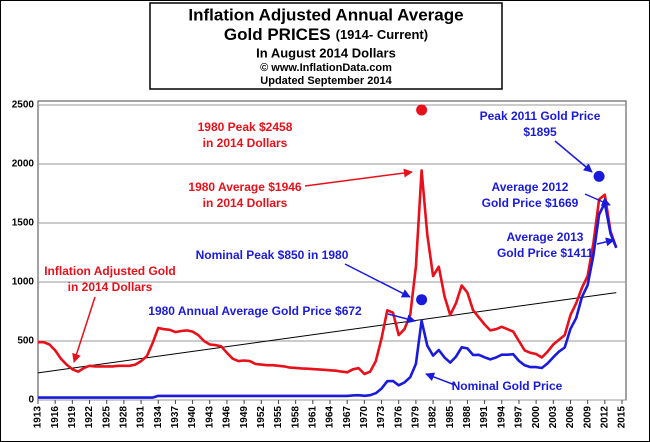 The width and height of the screenshot is (650, 442). What do you see at coordinates (106, 417) in the screenshot?
I see `x-tick-label: 1925` at bounding box center [106, 417].